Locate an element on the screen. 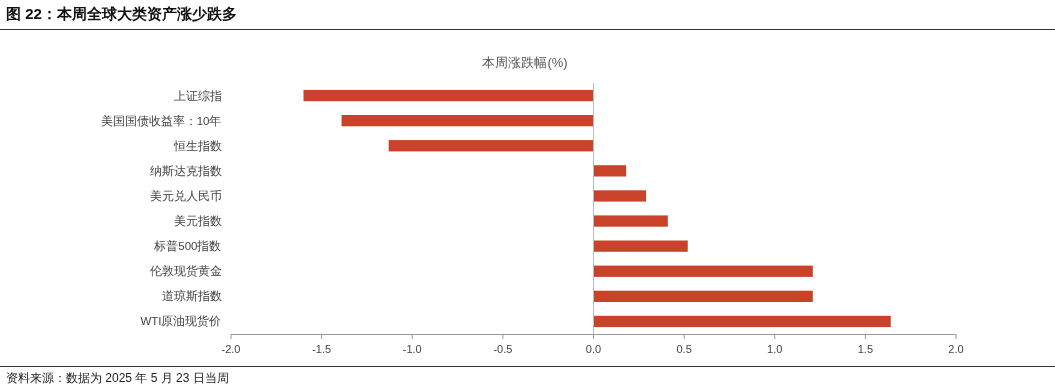 The width and height of the screenshot is (1055, 390). y-tick-label: 美元兑人民币 is located at coordinates (185, 195).